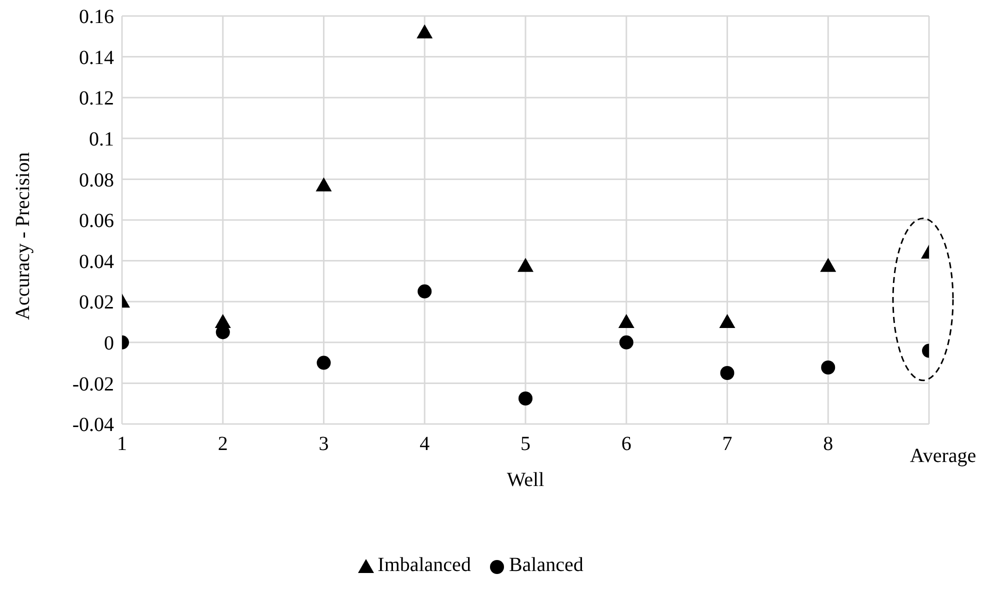 The height and width of the screenshot is (594, 991). Describe the element at coordinates (122, 444) in the screenshot. I see `x-tick-label: 1` at that location.